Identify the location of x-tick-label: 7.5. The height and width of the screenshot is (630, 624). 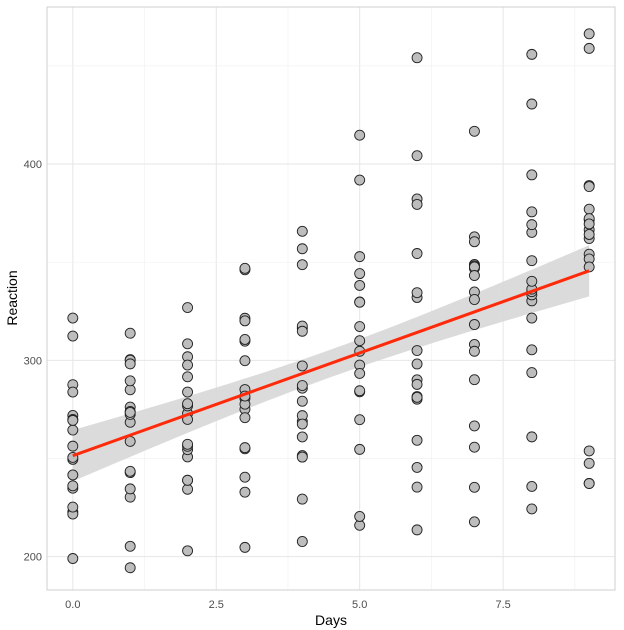
(502, 605).